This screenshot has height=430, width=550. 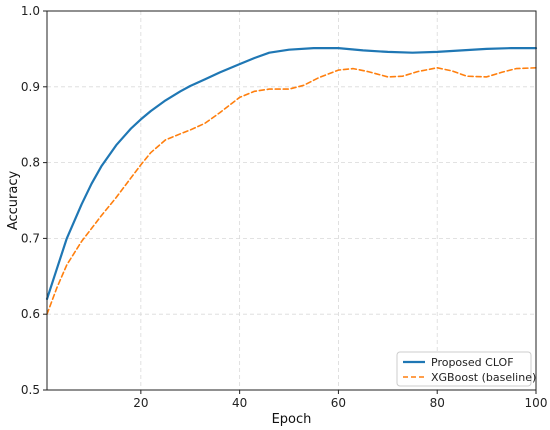 I want to click on x-tick-label: 100, so click(x=536, y=403).